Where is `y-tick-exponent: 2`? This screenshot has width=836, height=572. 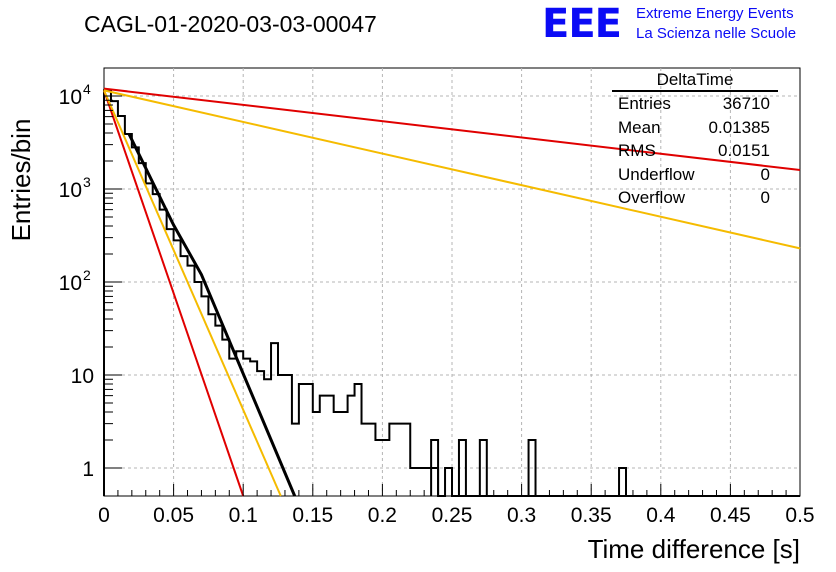 y-tick-exponent: 2 is located at coordinates (87, 275).